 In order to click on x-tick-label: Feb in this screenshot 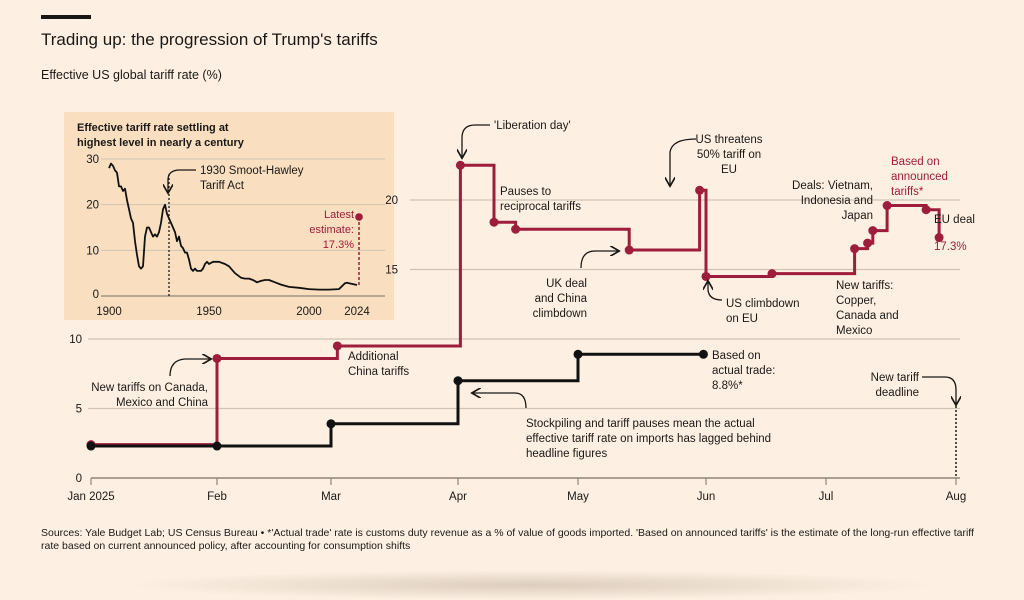, I will do `click(217, 497)`.